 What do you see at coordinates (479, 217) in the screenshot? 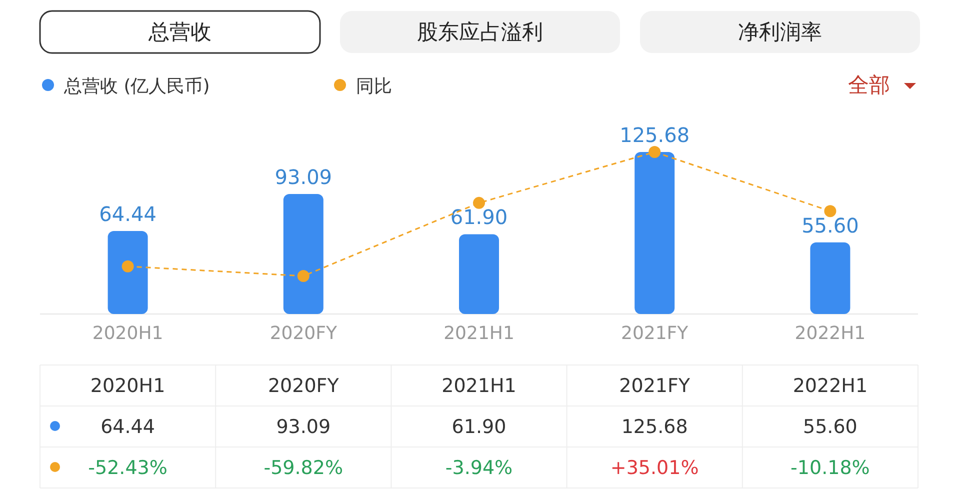
I see `text: 61.90` at bounding box center [479, 217].